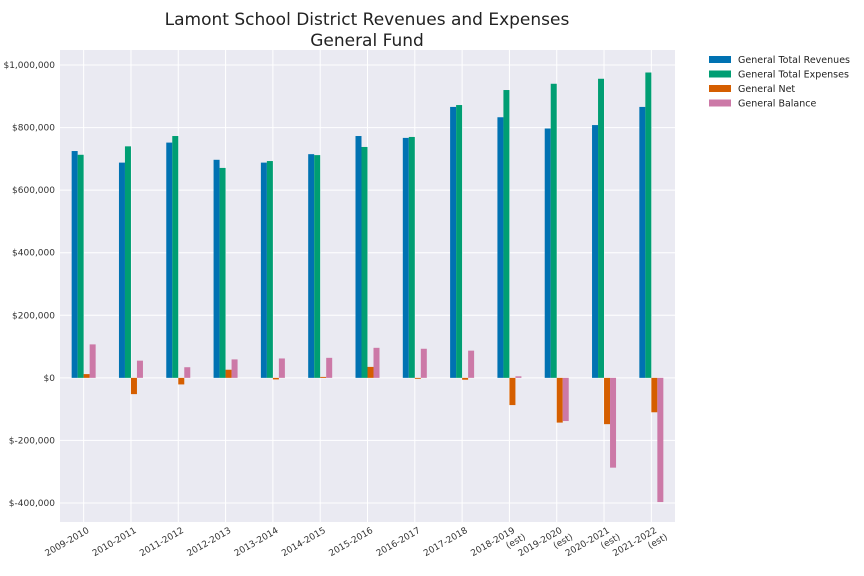 The height and width of the screenshot is (576, 864). I want to click on x-tick-label-line: 2015-2016, so click(352, 542).